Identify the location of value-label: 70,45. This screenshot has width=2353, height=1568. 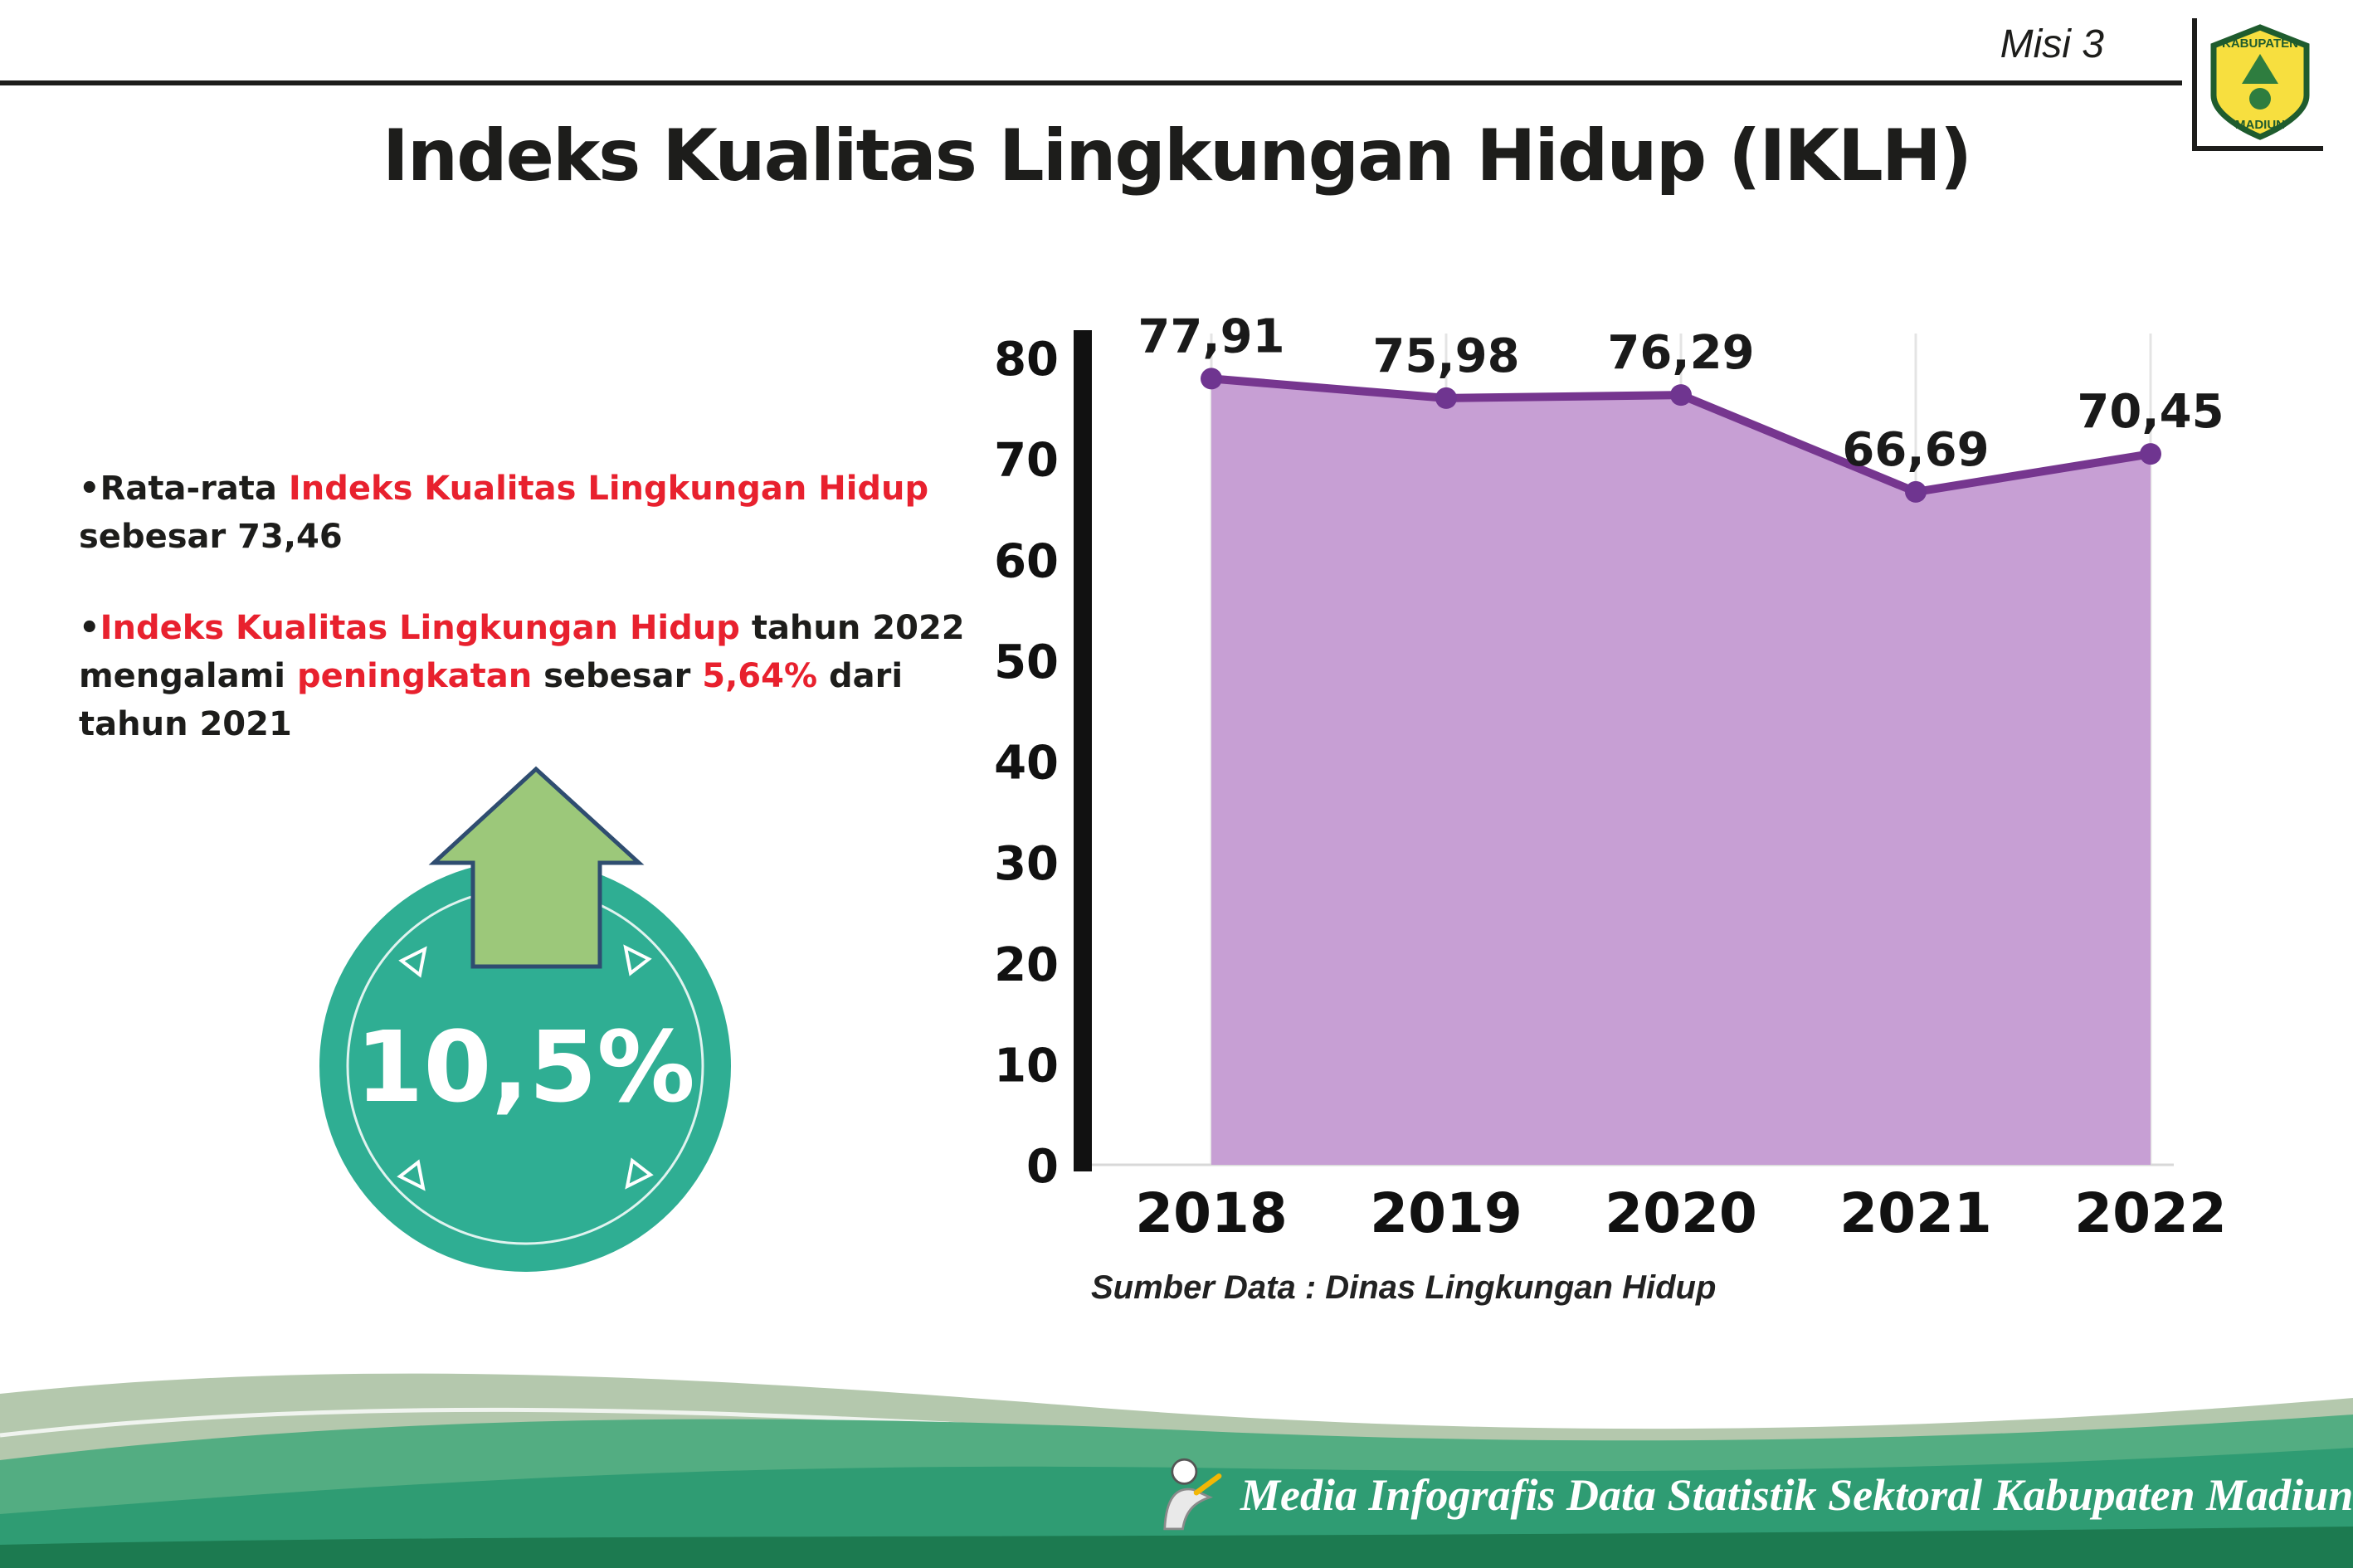
(2150, 412).